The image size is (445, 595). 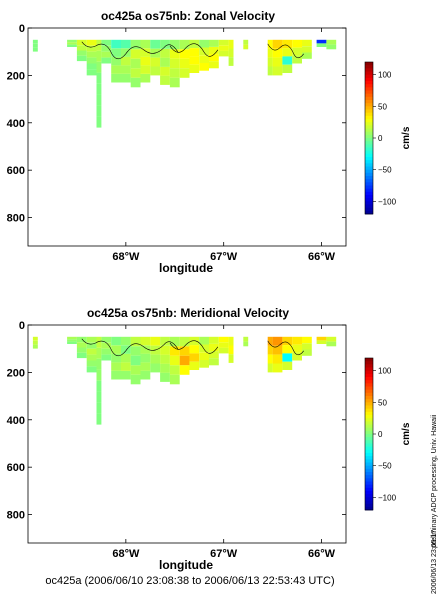 I want to click on y-tick-label: 200, so click(x=16, y=76).